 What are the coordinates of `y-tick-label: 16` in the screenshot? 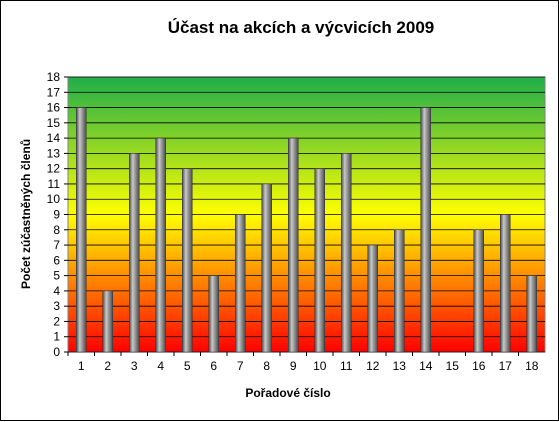 It's located at (54, 108).